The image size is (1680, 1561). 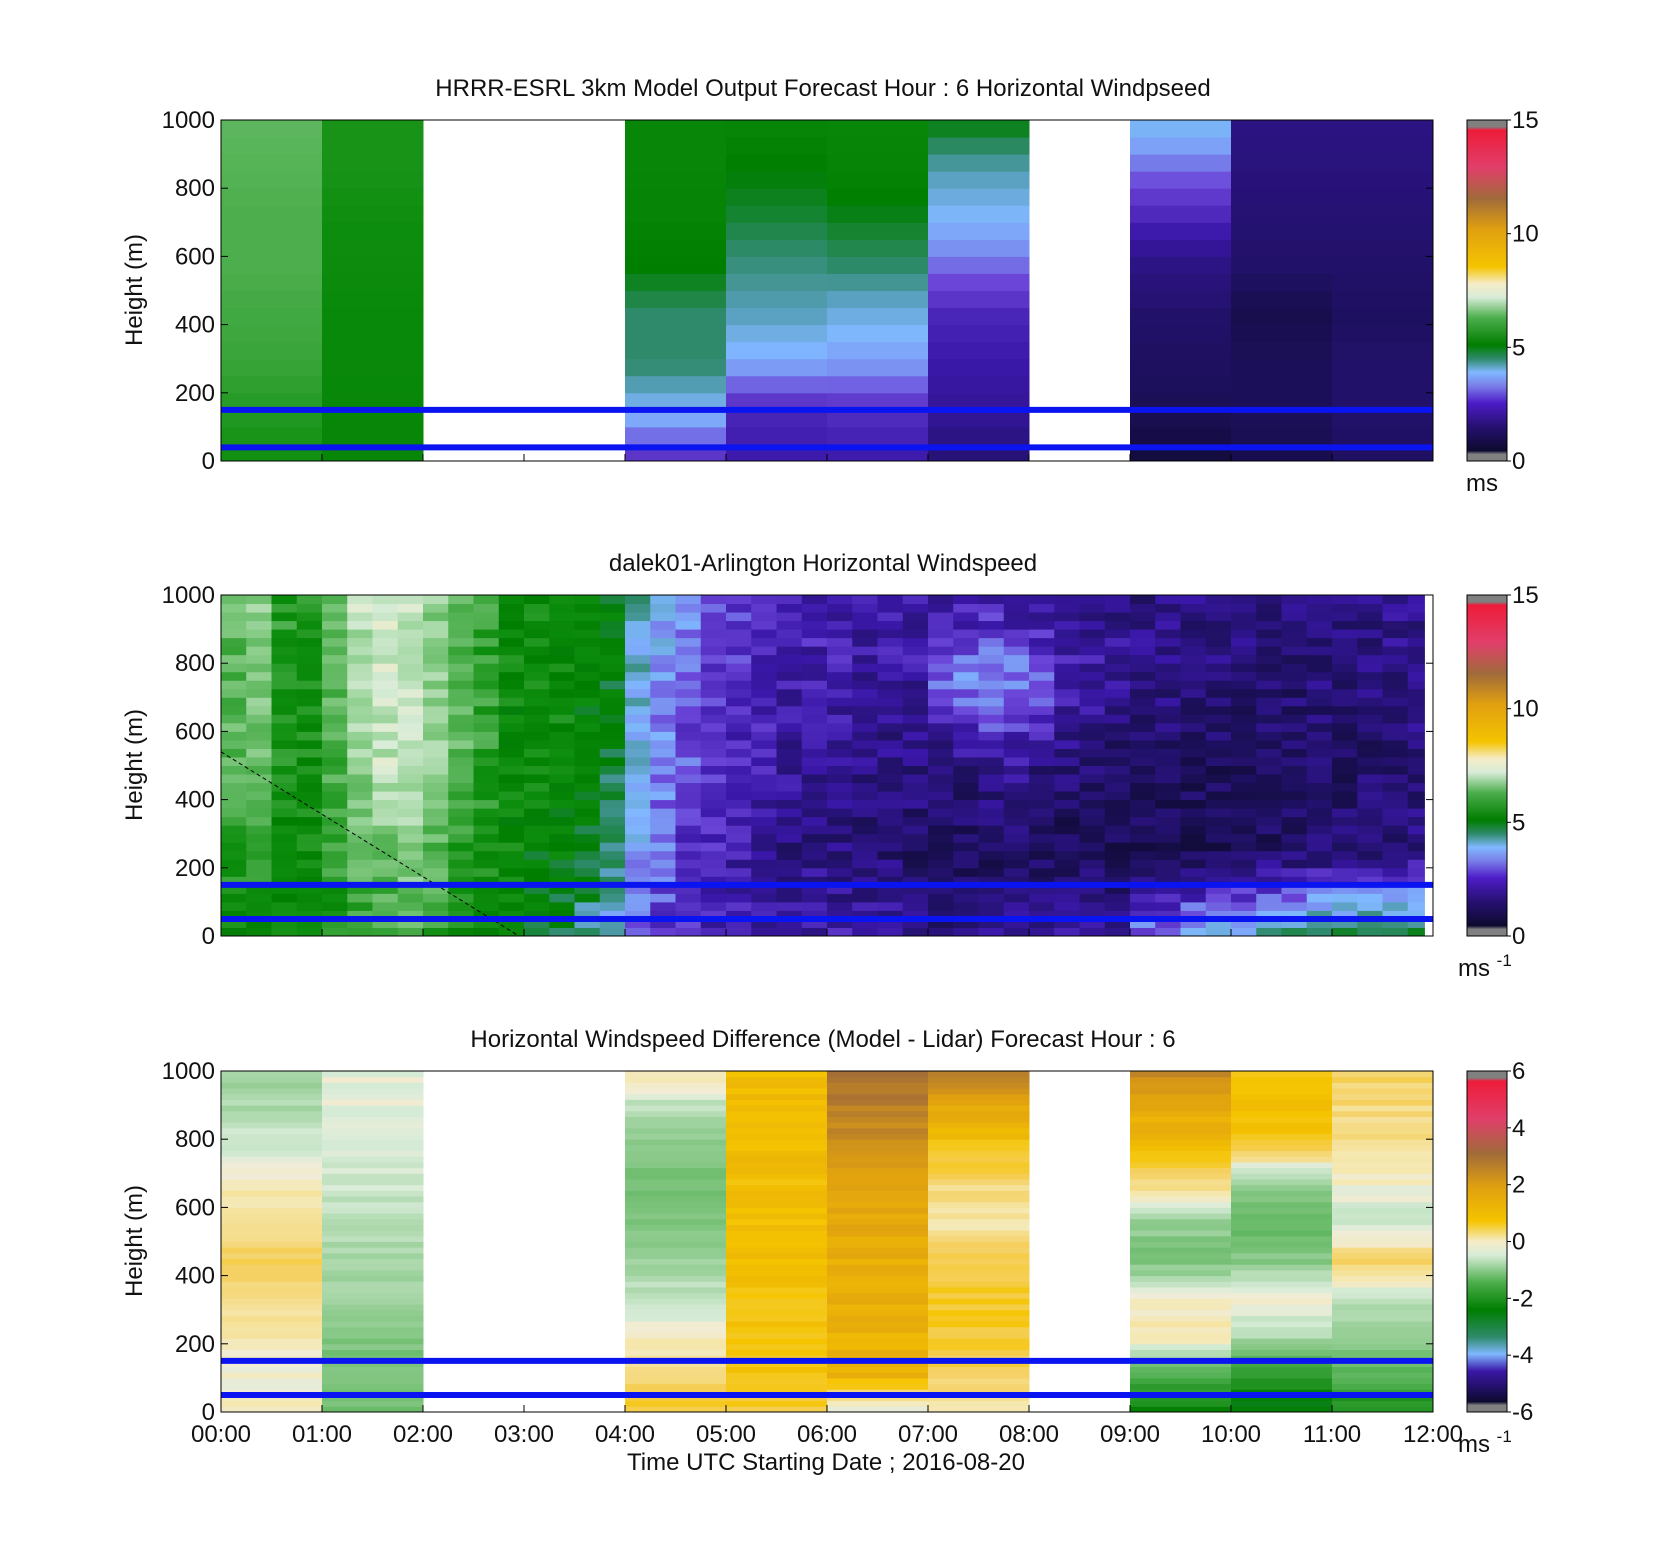 I want to click on lidar-column, so click(x=562, y=766).